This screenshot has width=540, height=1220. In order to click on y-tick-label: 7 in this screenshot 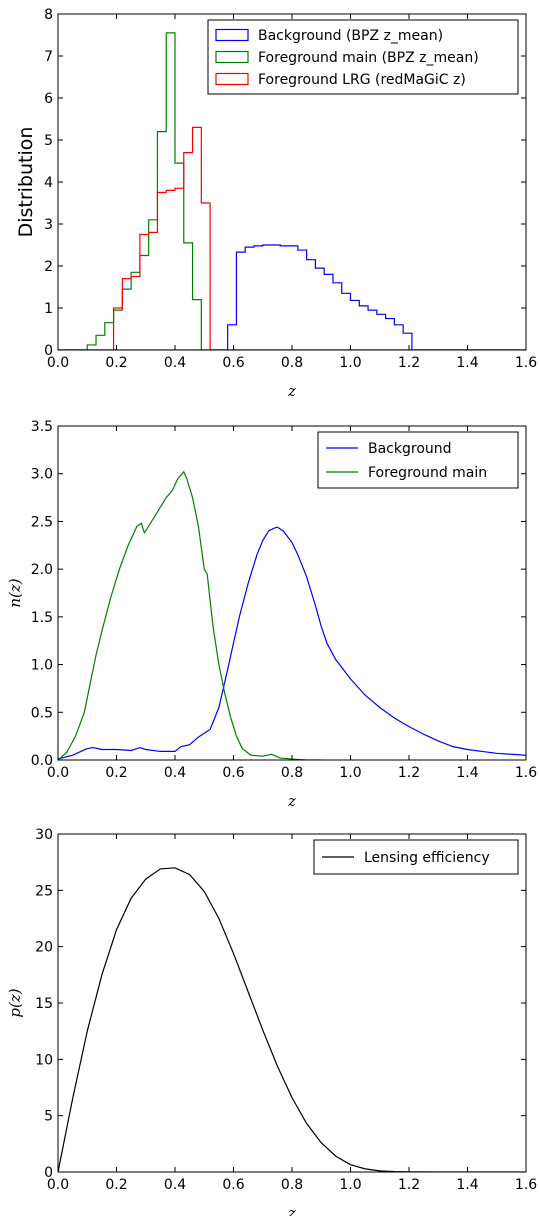, I will do `click(48, 57)`.